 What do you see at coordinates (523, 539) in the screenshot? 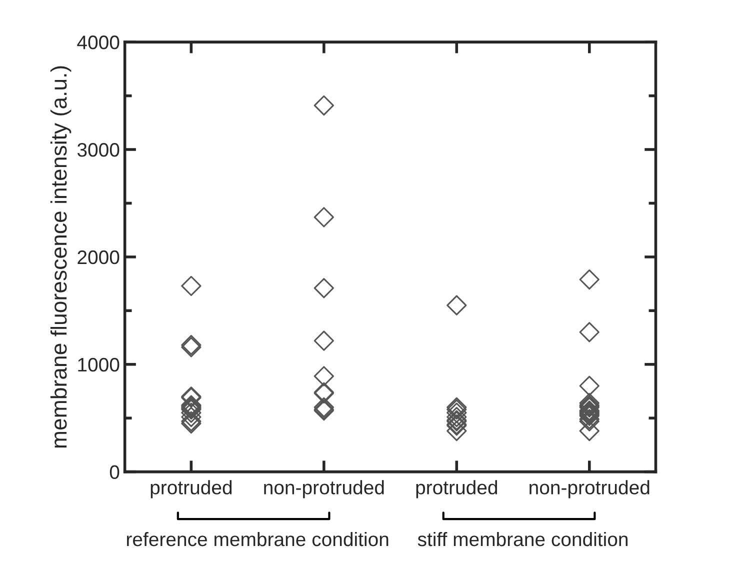
I see `text: stiff membrane condition` at bounding box center [523, 539].